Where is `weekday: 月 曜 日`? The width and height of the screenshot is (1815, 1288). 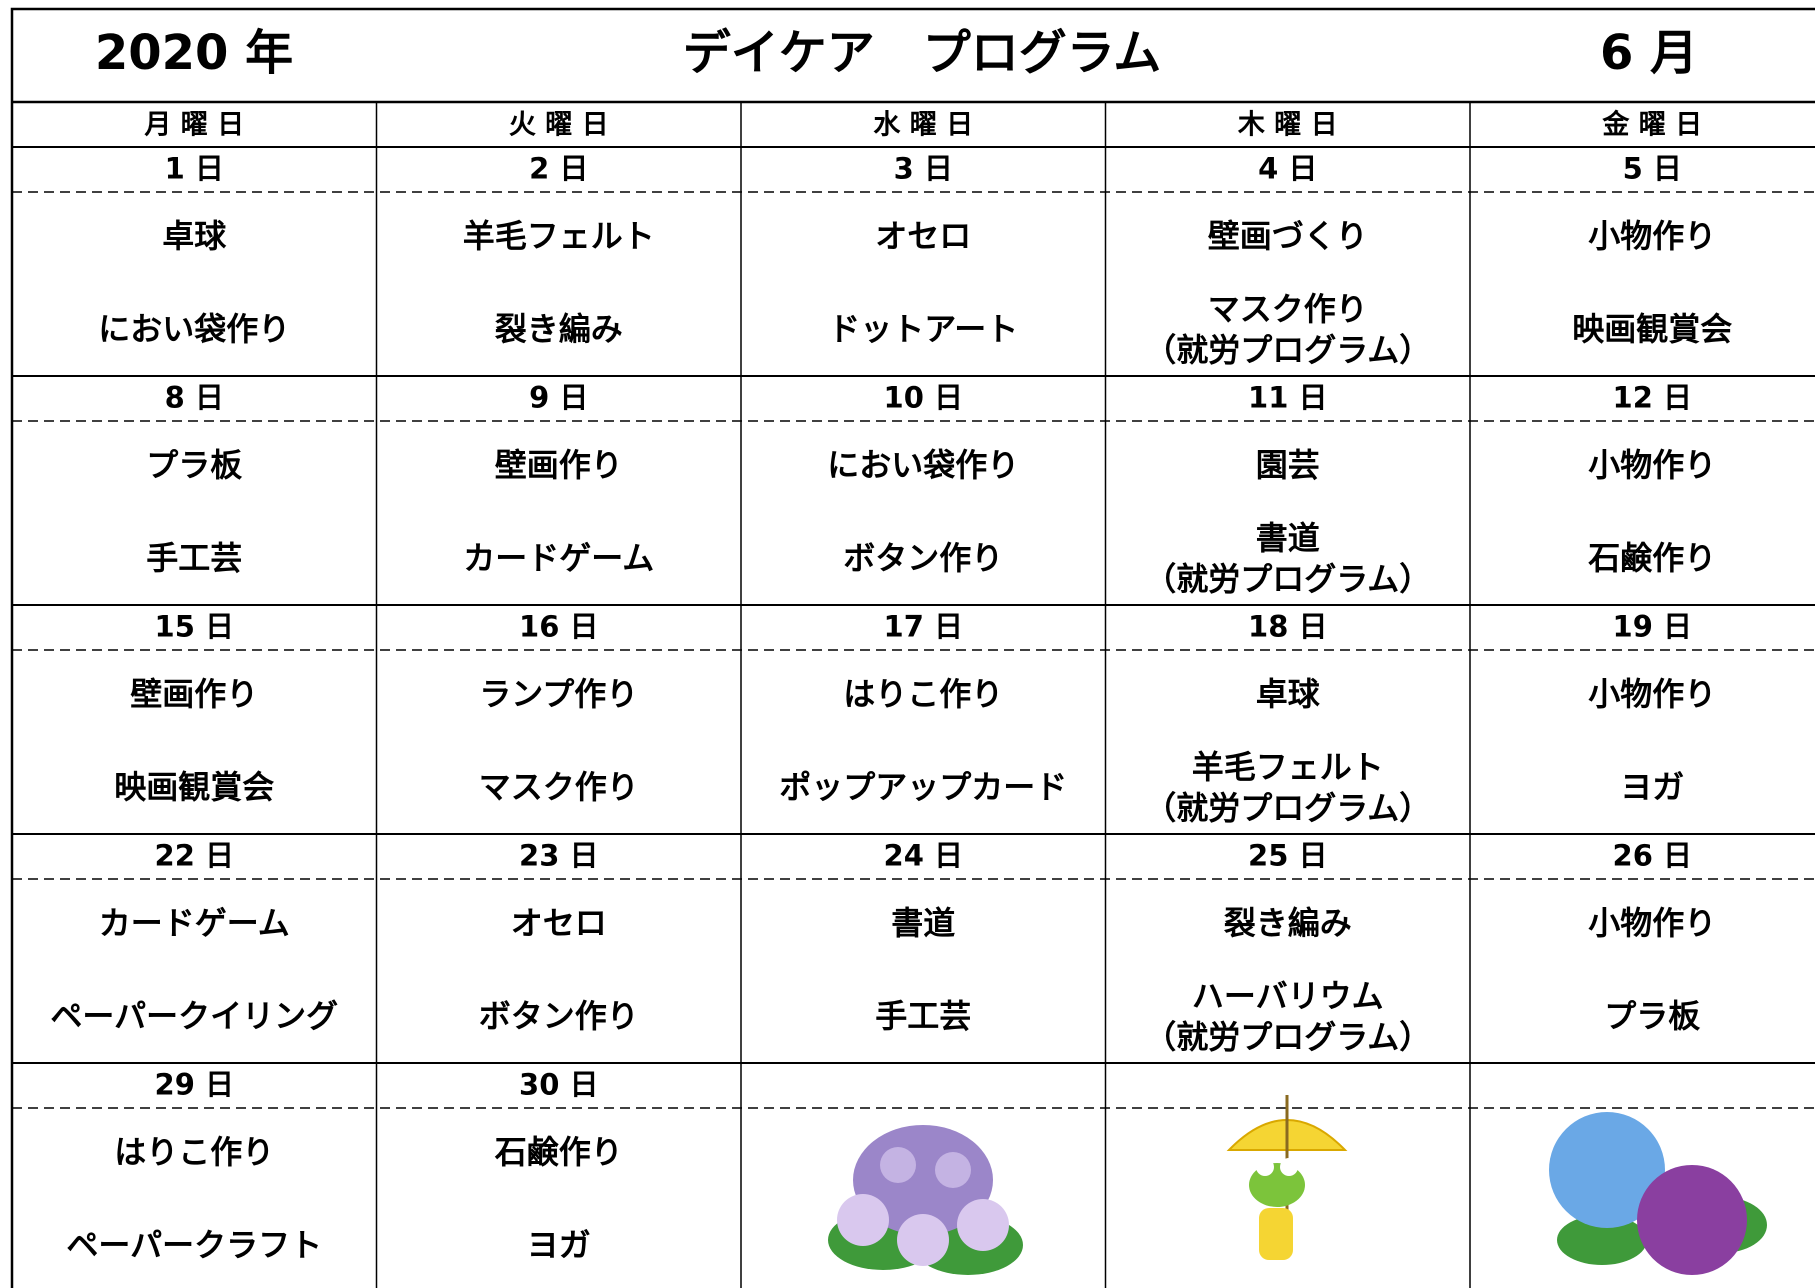
weekday: 月 曜 日 is located at coordinates (193, 125).